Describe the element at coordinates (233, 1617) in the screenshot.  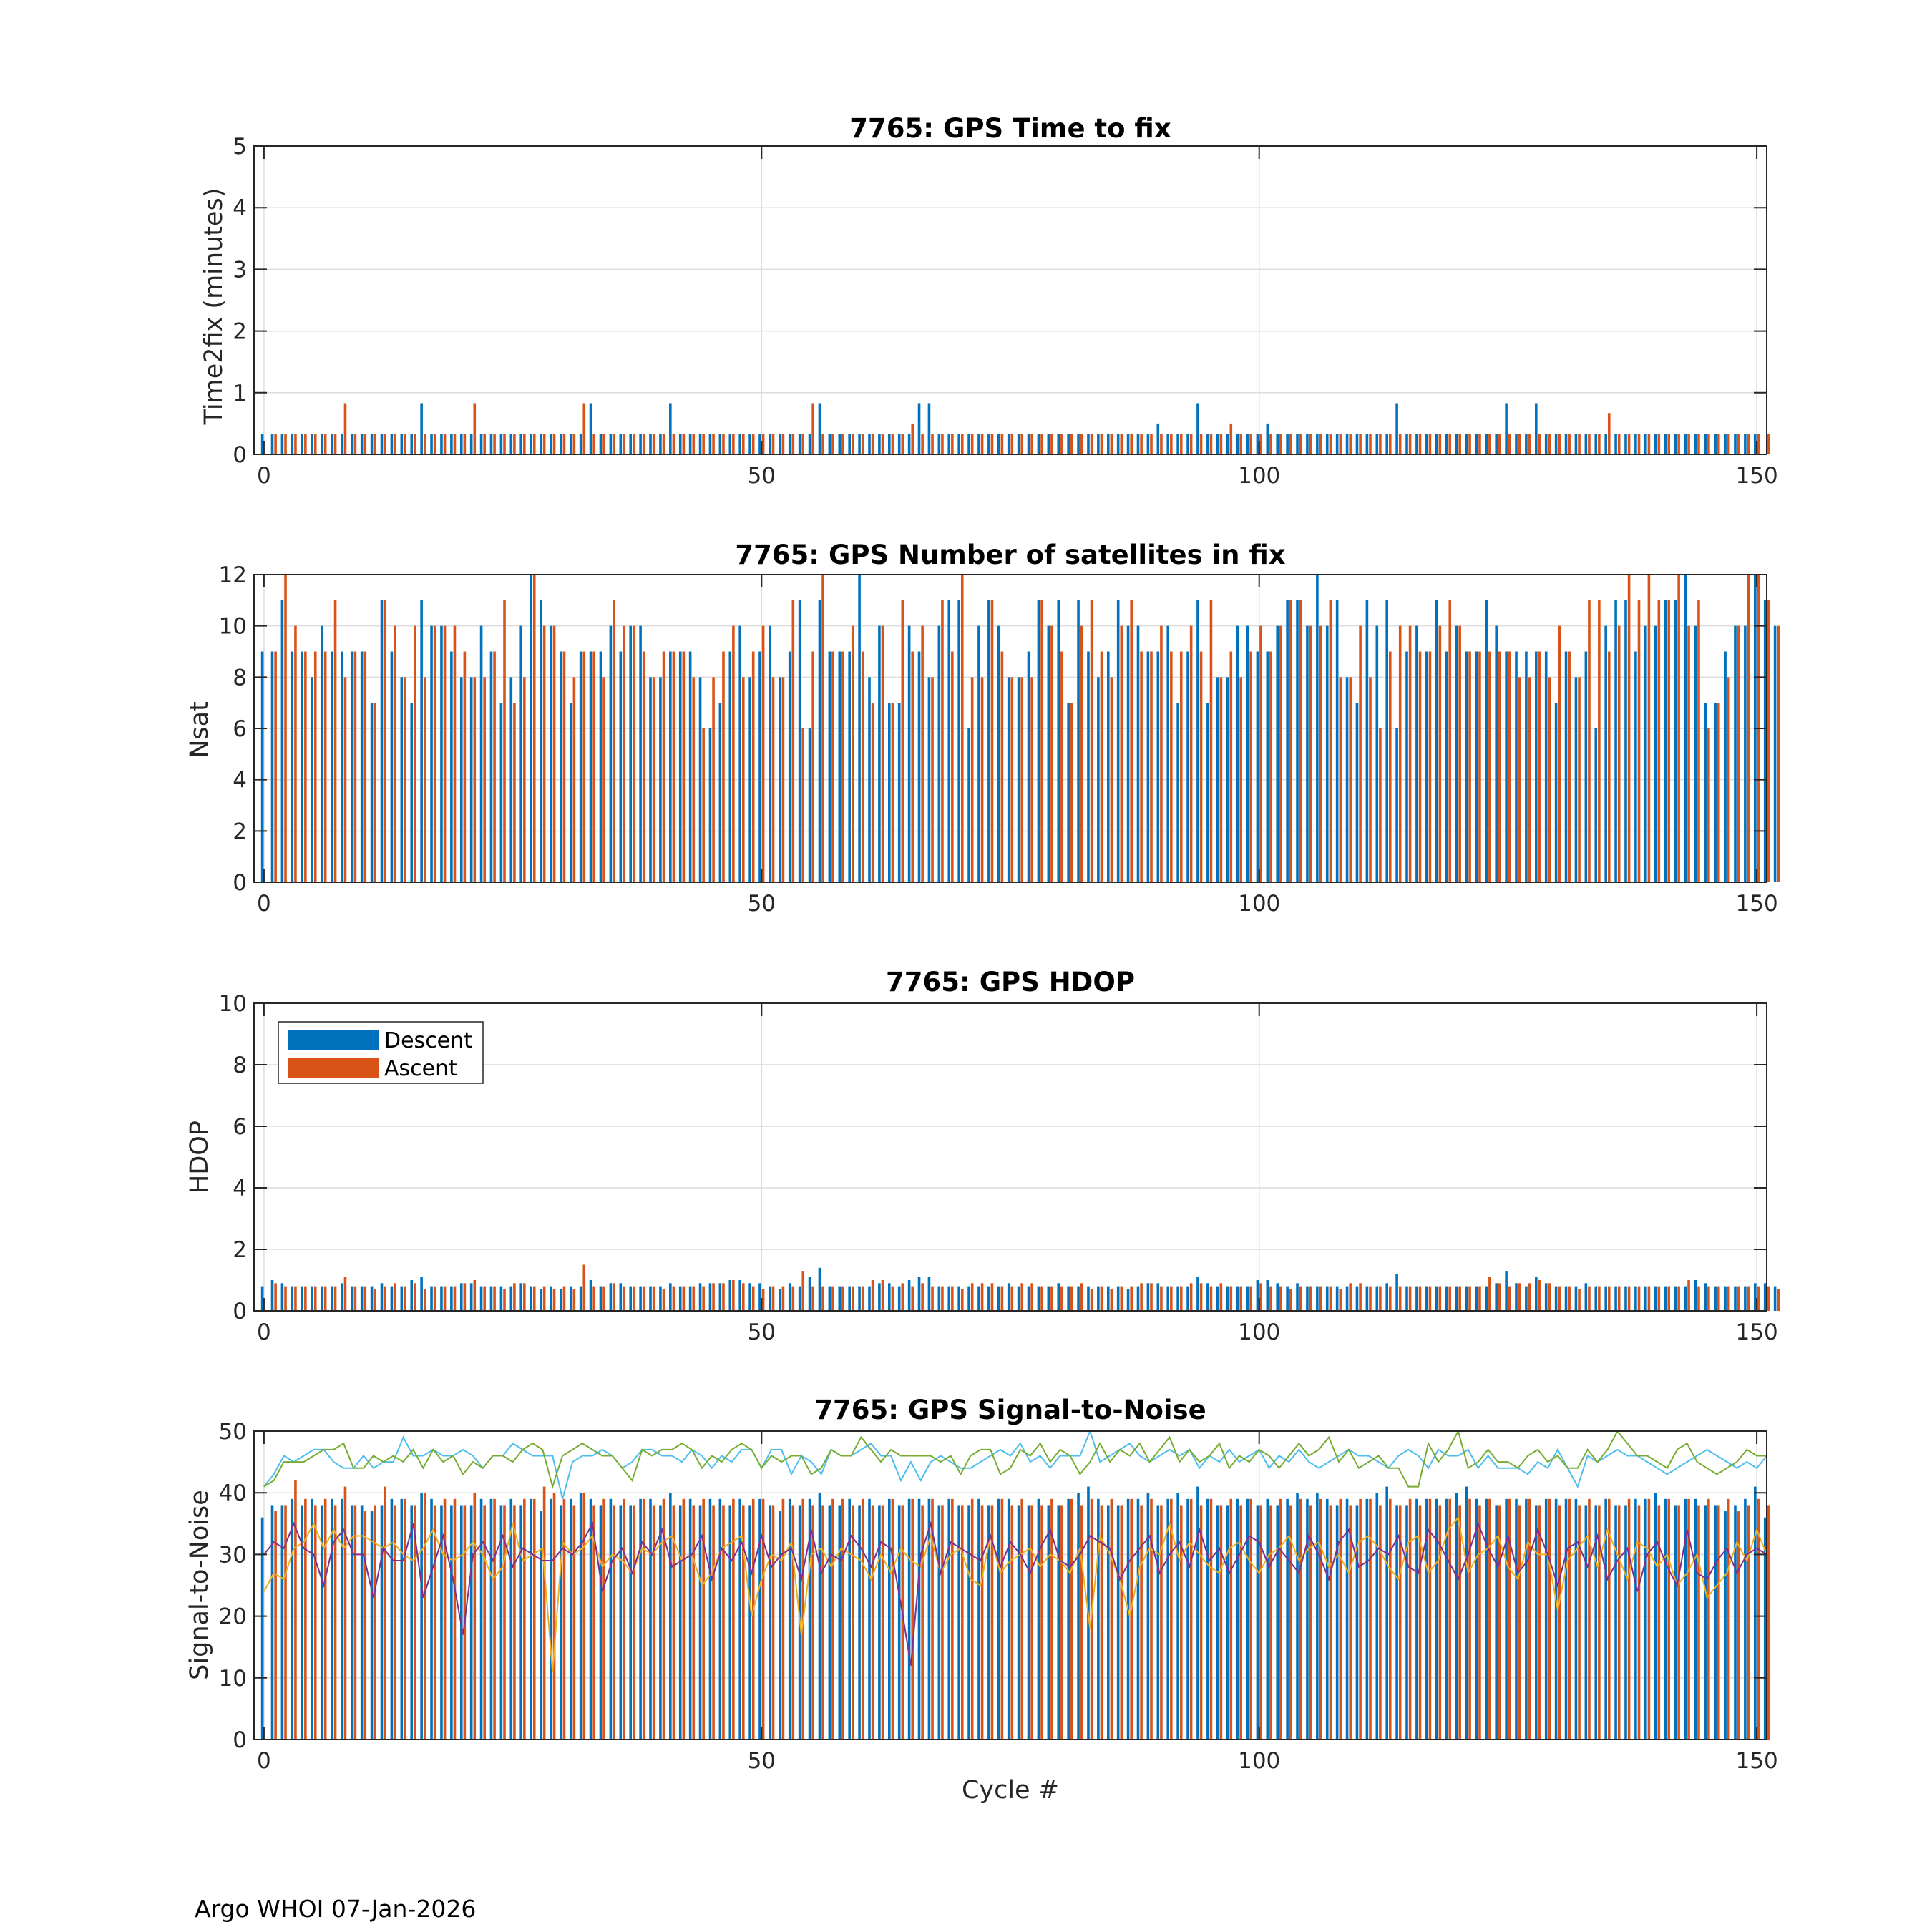
I see `y-tick-label: 20` at that location.